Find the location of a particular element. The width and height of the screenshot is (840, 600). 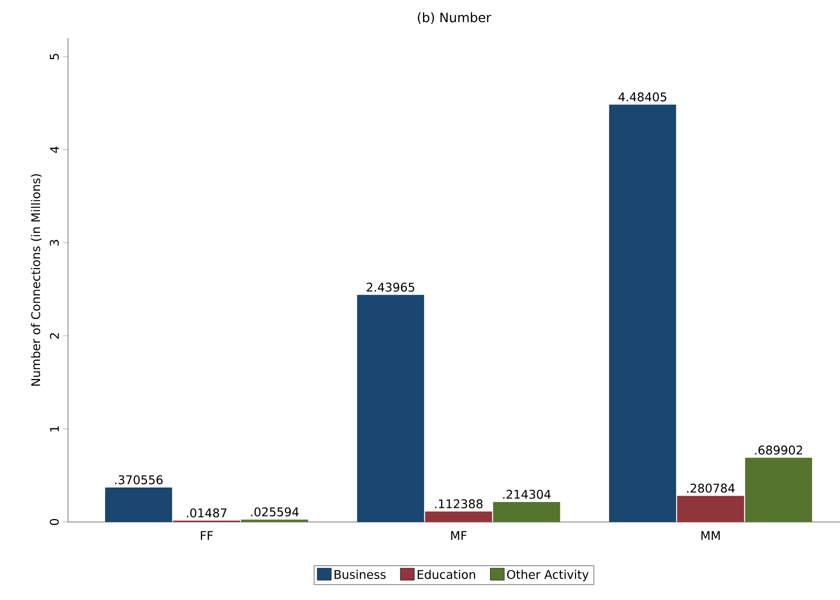

y-tick-label: 0 is located at coordinates (54, 522).